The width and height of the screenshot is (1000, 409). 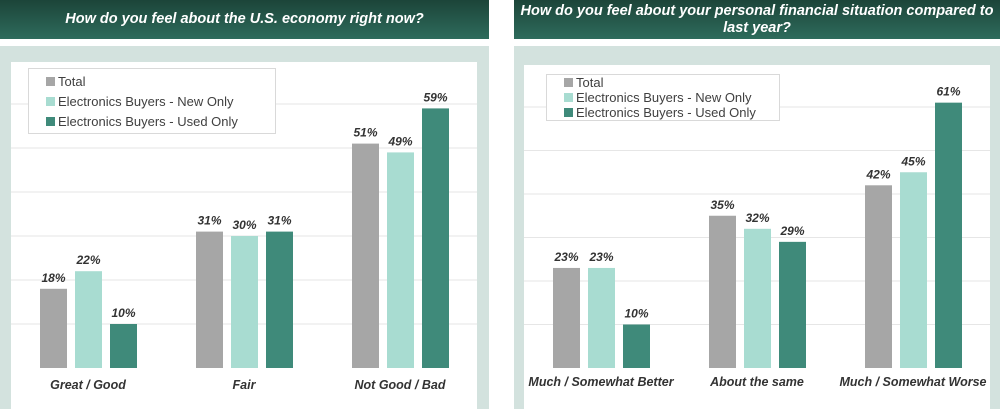 I want to click on data-label: 42%, so click(x=877, y=174).